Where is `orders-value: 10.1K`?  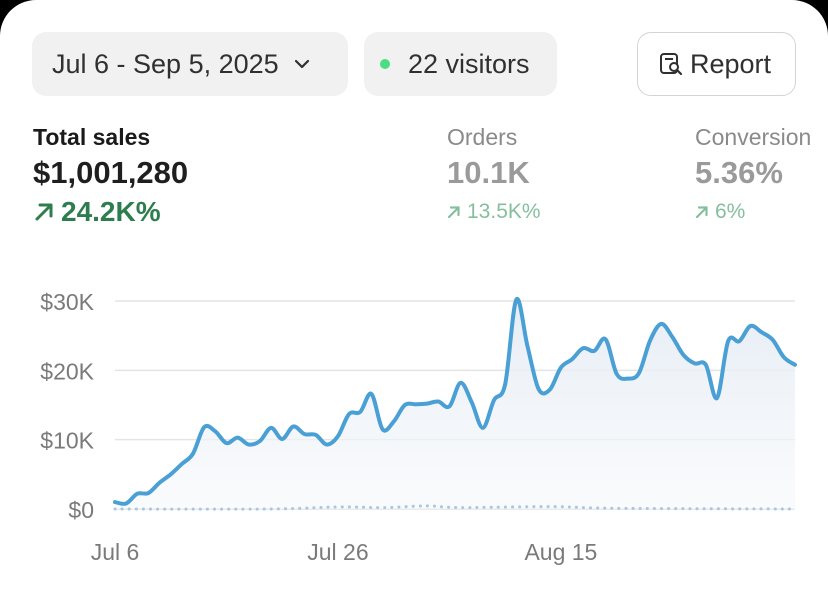
orders-value: 10.1K is located at coordinates (488, 172).